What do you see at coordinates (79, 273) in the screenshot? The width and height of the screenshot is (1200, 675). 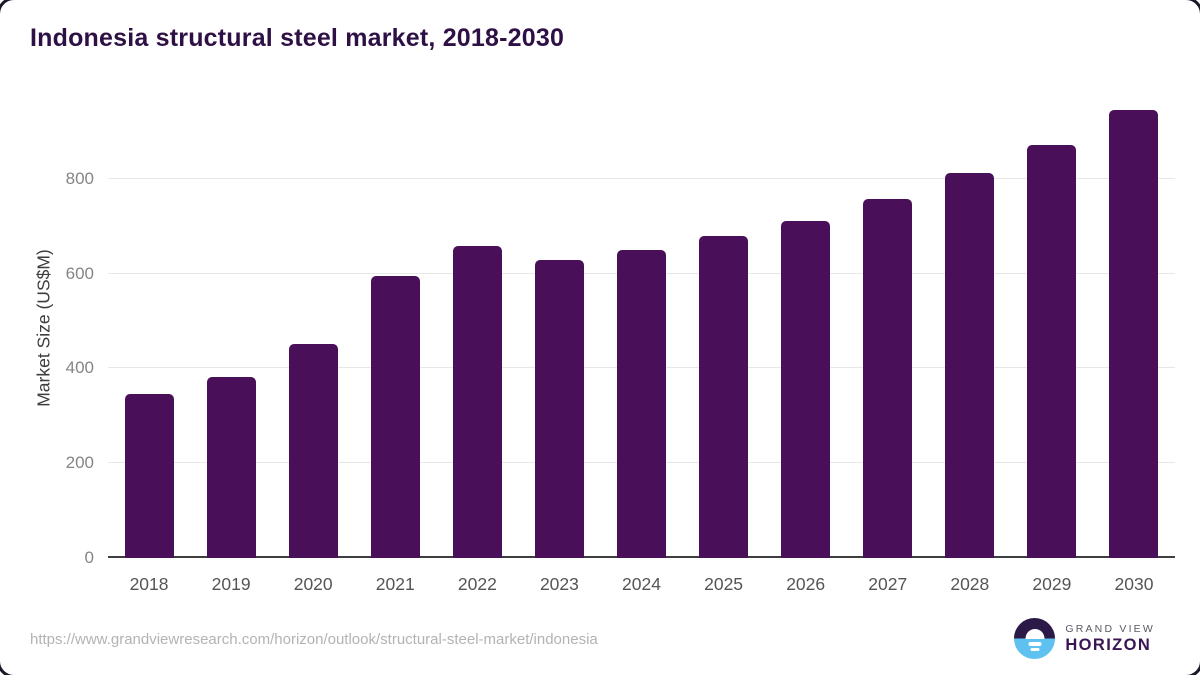 I see `y-tick-600: 600` at bounding box center [79, 273].